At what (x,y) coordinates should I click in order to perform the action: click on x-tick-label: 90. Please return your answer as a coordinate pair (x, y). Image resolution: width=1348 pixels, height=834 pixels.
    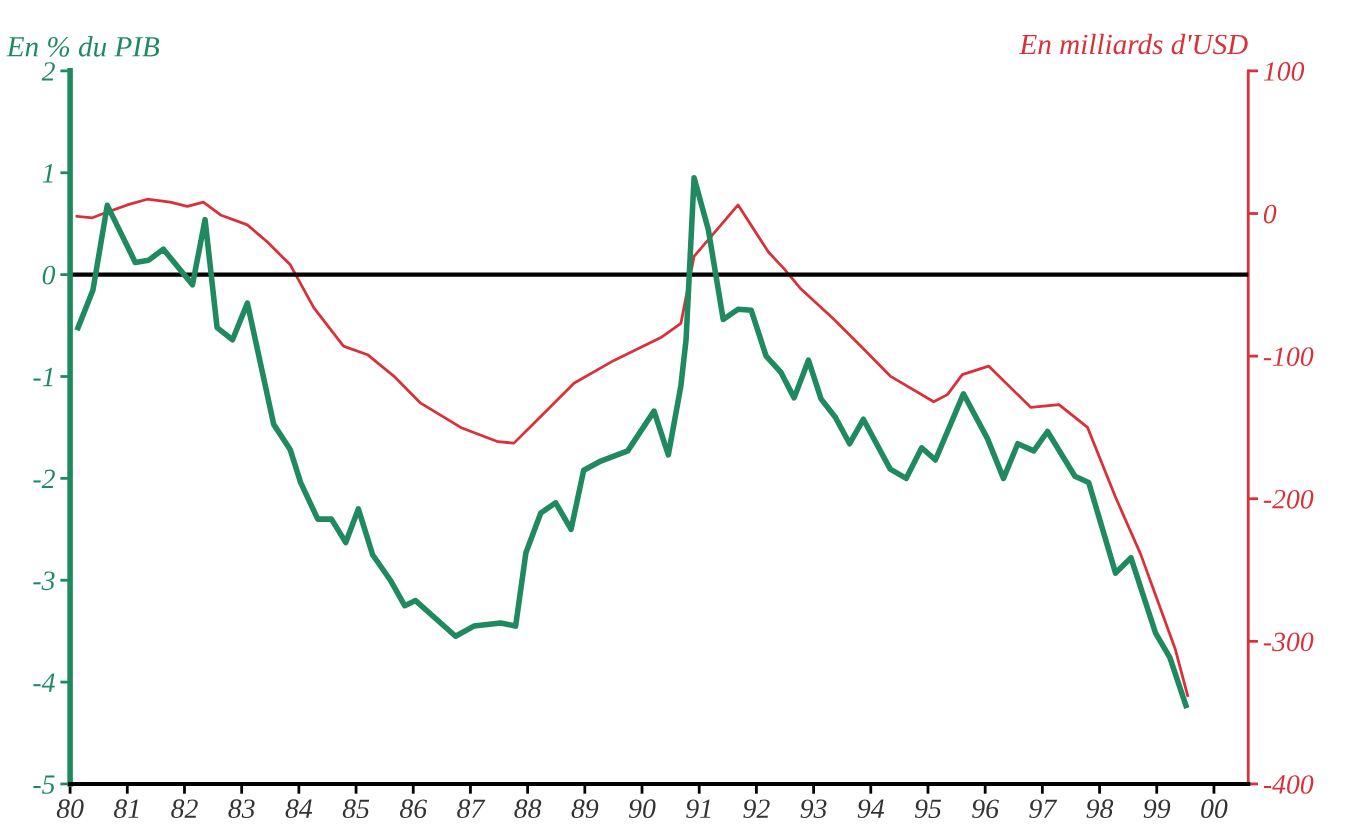
    Looking at the image, I should click on (642, 809).